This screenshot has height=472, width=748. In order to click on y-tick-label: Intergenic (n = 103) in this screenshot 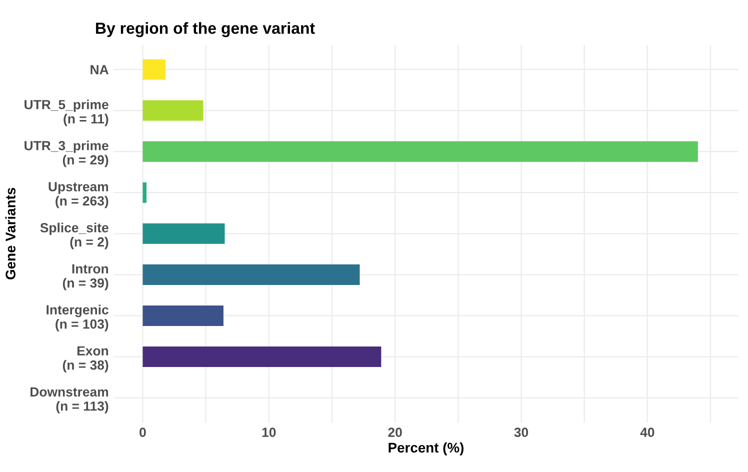, I will do `click(77, 318)`.